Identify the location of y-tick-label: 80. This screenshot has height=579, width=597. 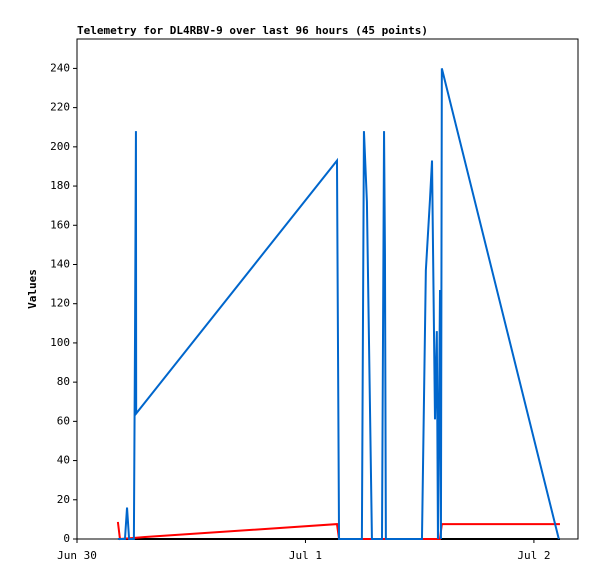
(63, 381).